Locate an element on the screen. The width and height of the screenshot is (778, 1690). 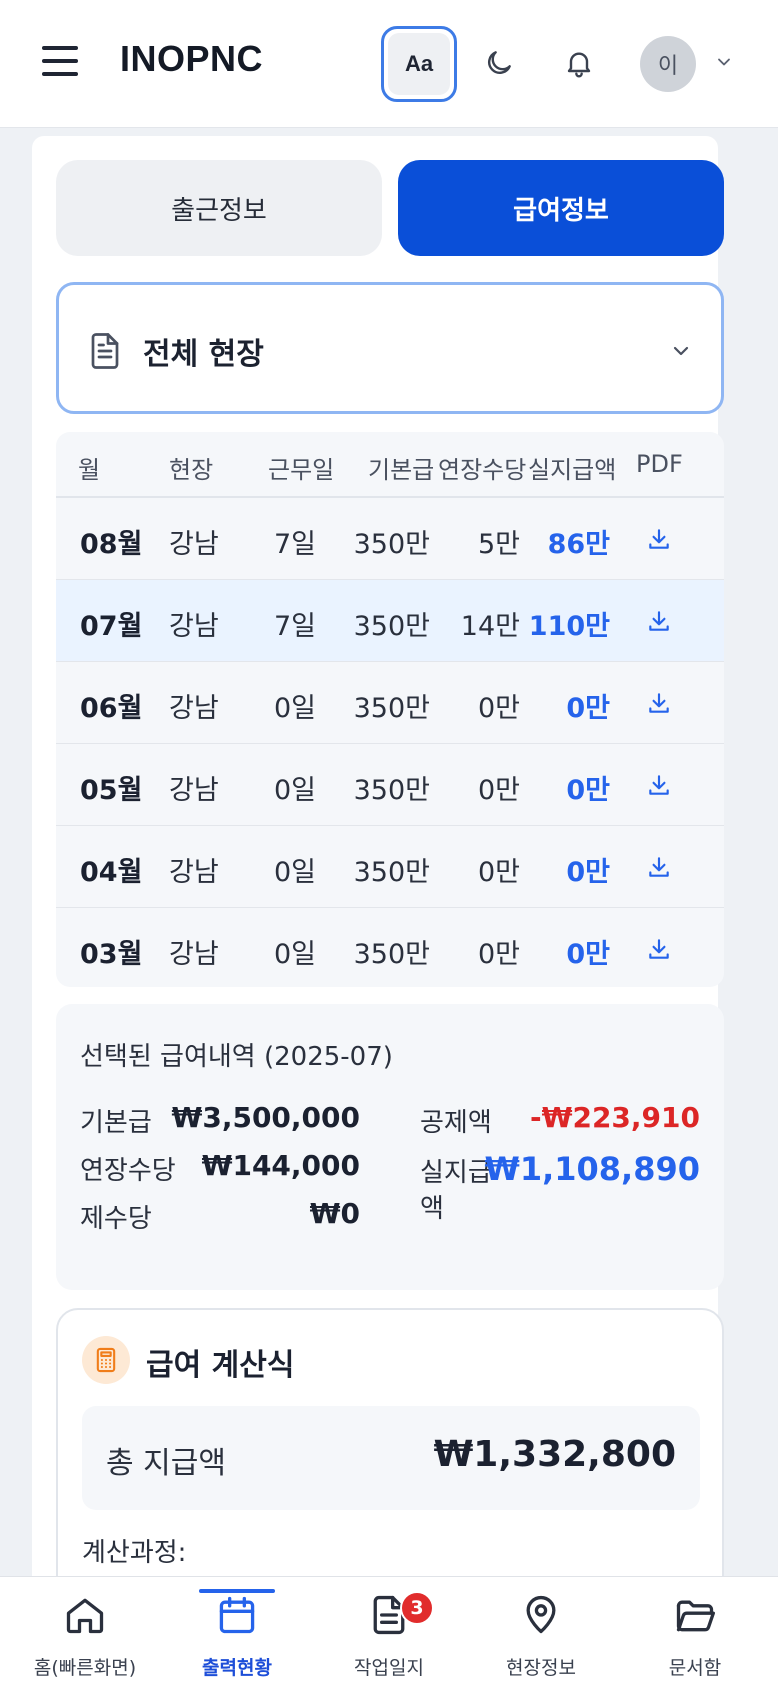
base-pay-label: 기본급 is located at coordinates (116, 1123).